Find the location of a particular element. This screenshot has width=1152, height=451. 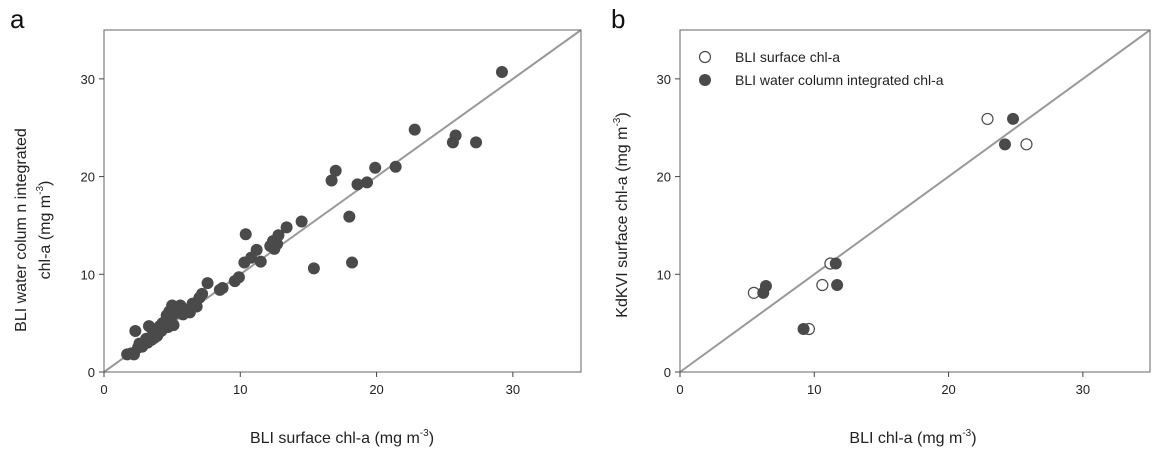

panel-a-x-tick-label: 20 is located at coordinates (376, 389).